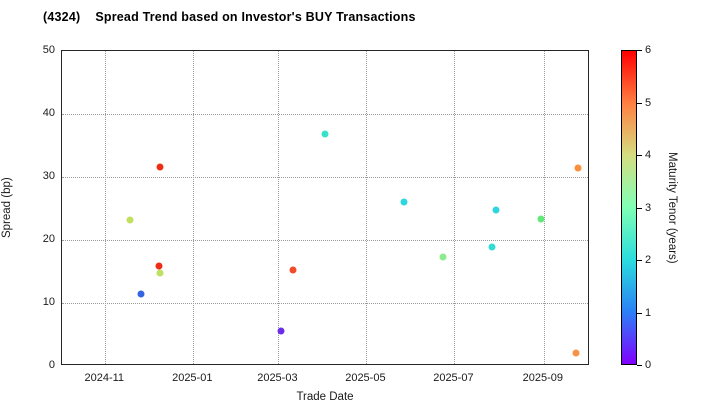 This screenshot has height=420, width=720. What do you see at coordinates (648, 102) in the screenshot?
I see `colorbar-tick-label: 5` at bounding box center [648, 102].